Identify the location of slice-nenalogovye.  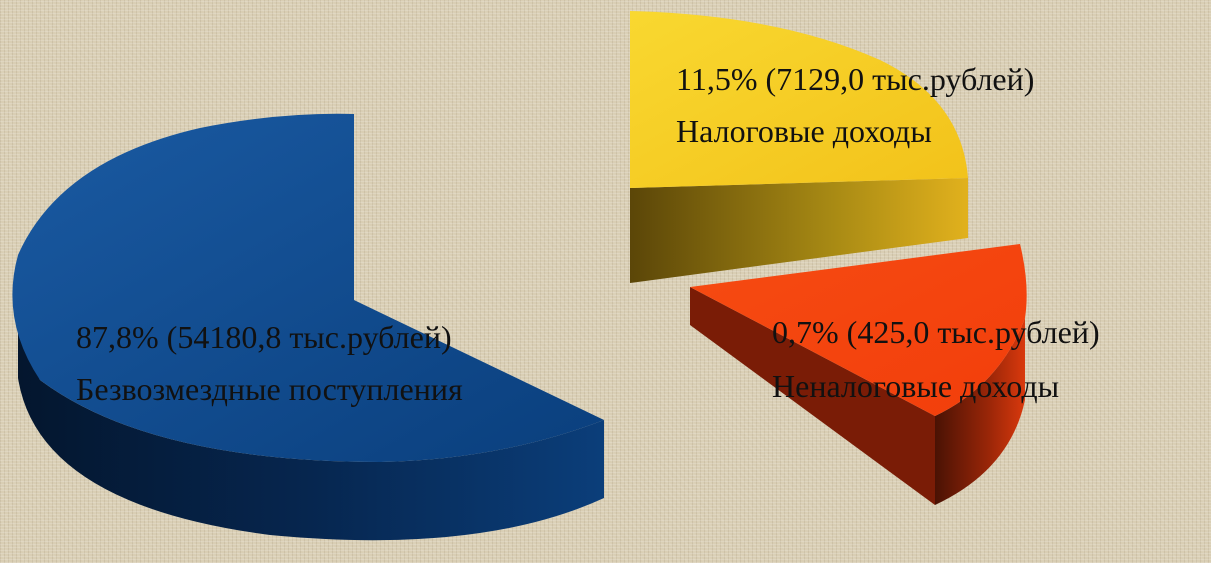
(858, 374).